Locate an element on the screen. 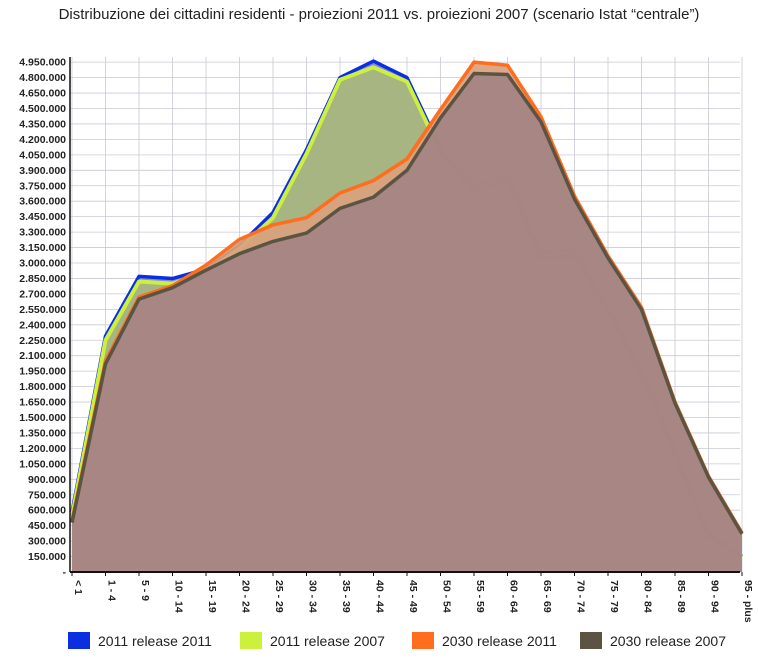  legend-item: 2011 release 2007 is located at coordinates (312, 640).